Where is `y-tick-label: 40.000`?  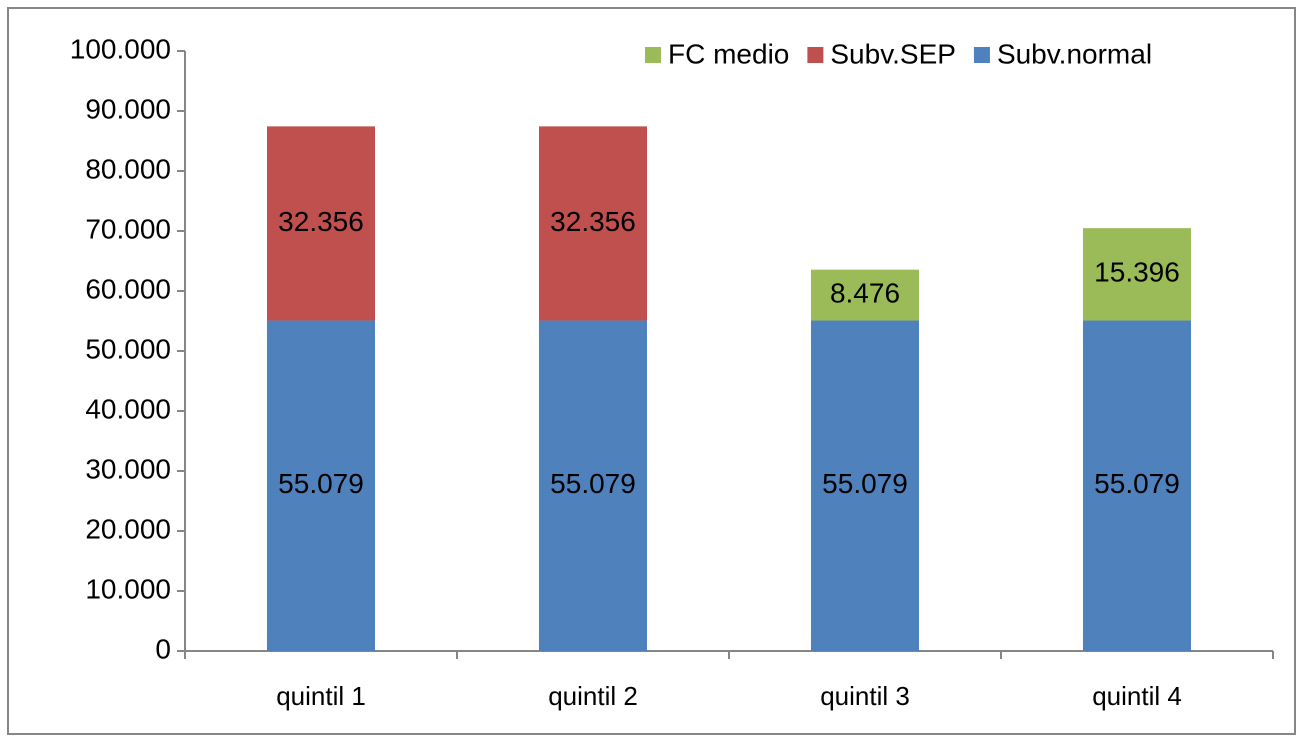 y-tick-label: 40.000 is located at coordinates (128, 408).